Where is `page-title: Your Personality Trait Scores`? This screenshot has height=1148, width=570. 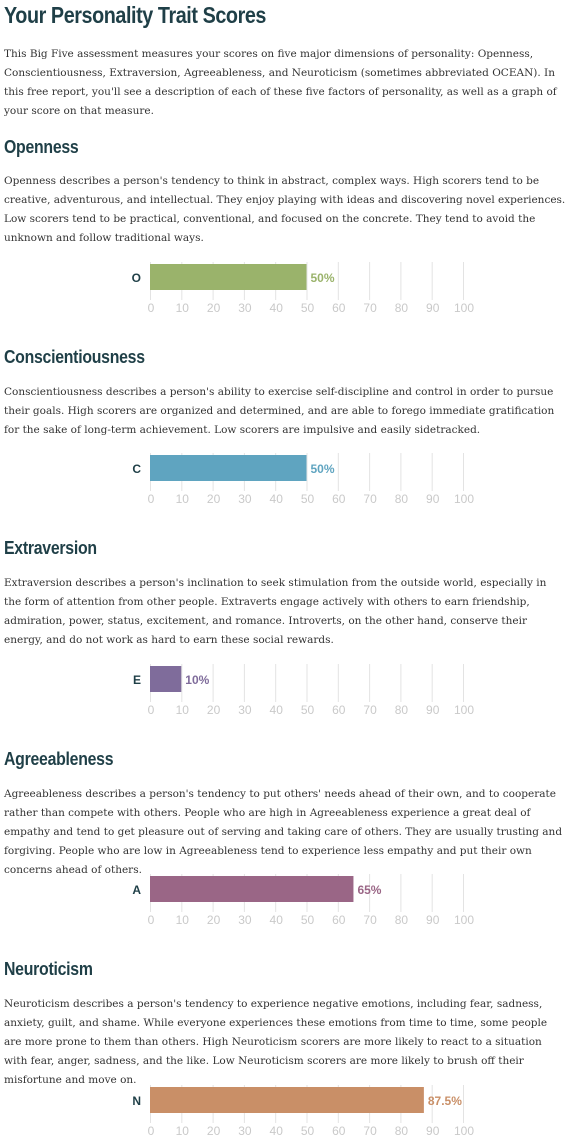
page-title: Your Personality Trait Scores is located at coordinates (135, 15).